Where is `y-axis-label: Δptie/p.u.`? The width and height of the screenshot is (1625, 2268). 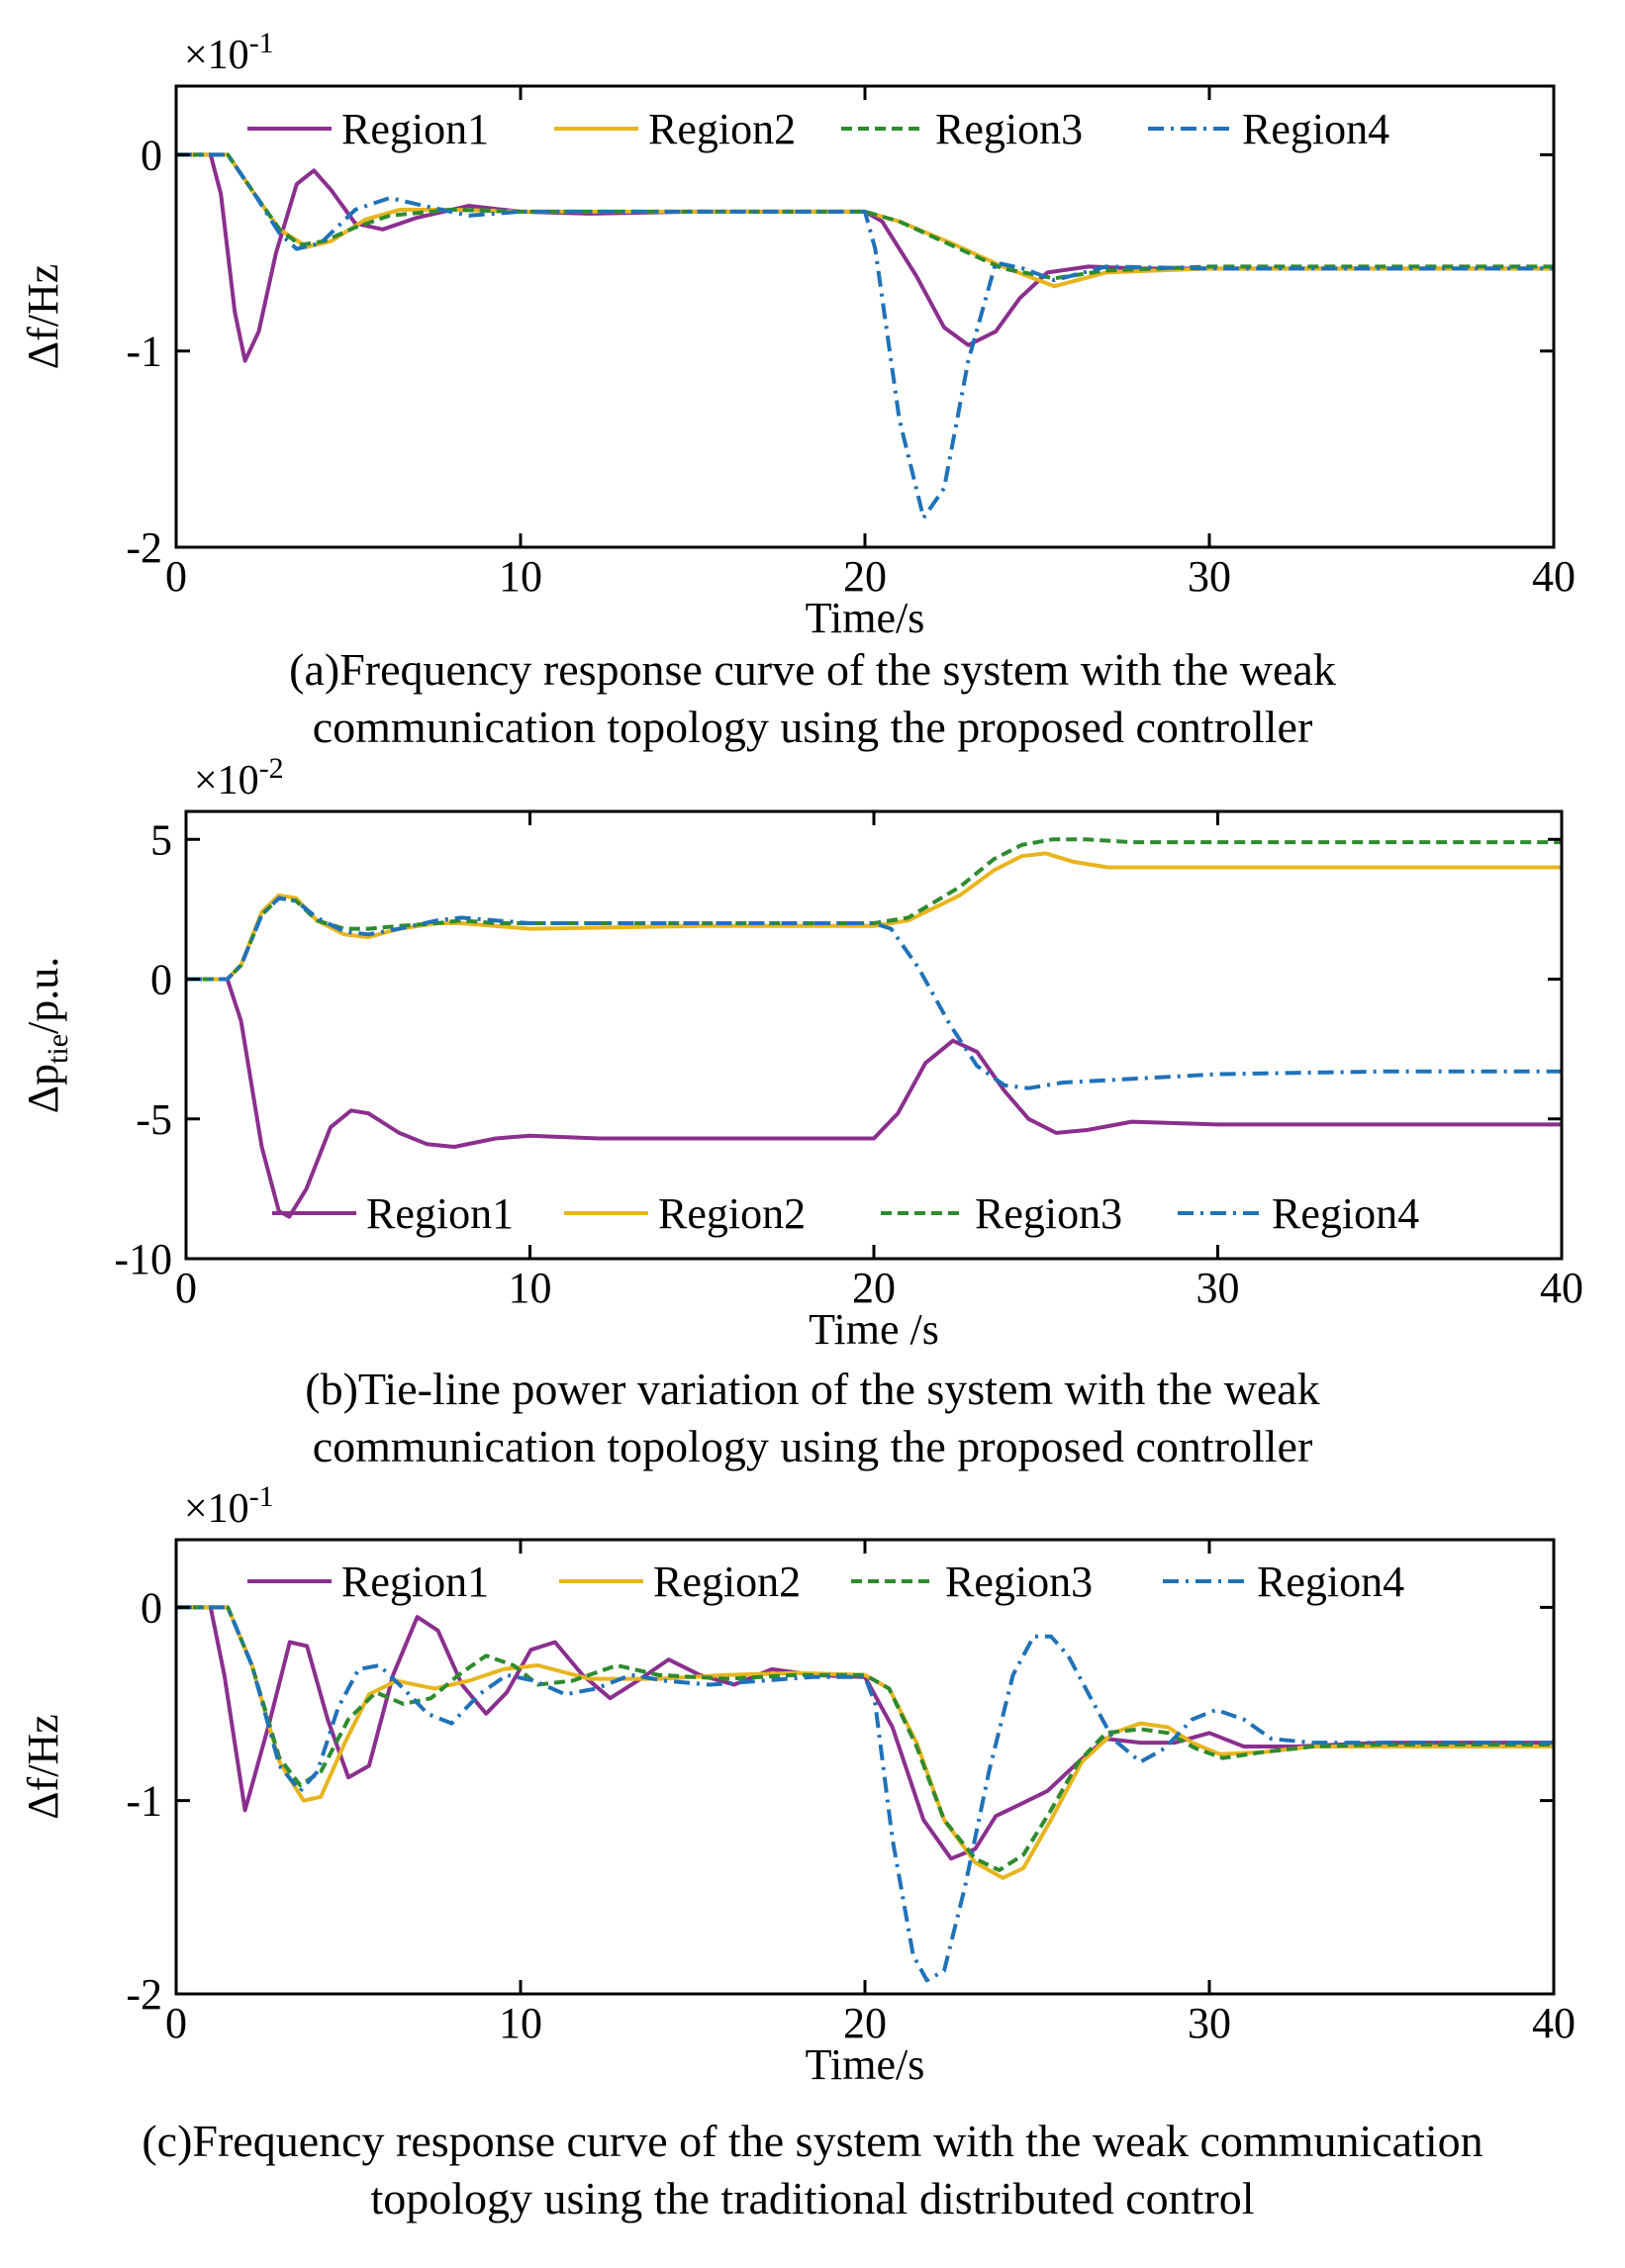
y-axis-label: Δptie/p.u. is located at coordinates (46, 1036).